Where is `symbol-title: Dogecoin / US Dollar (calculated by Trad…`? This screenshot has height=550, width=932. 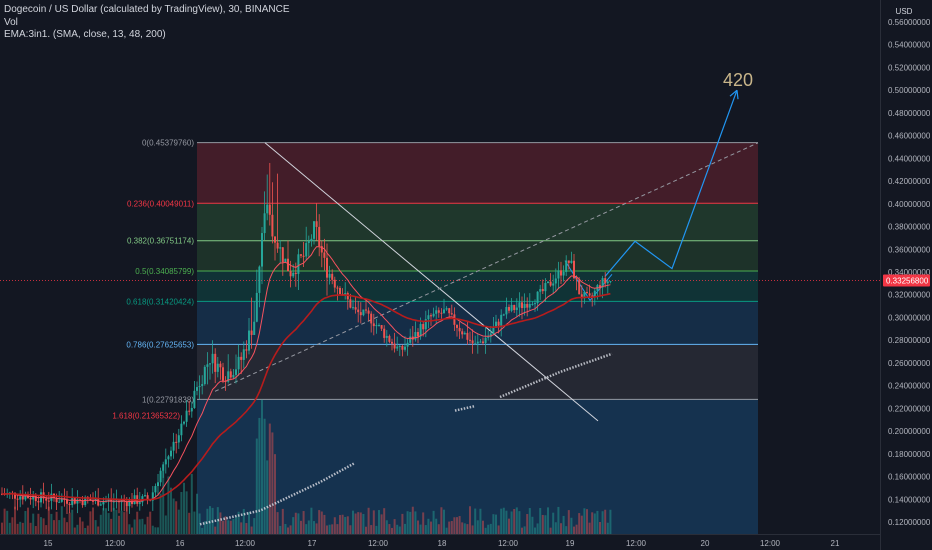
symbol-title: Dogecoin / US Dollar (calculated by Trad… is located at coordinates (147, 9).